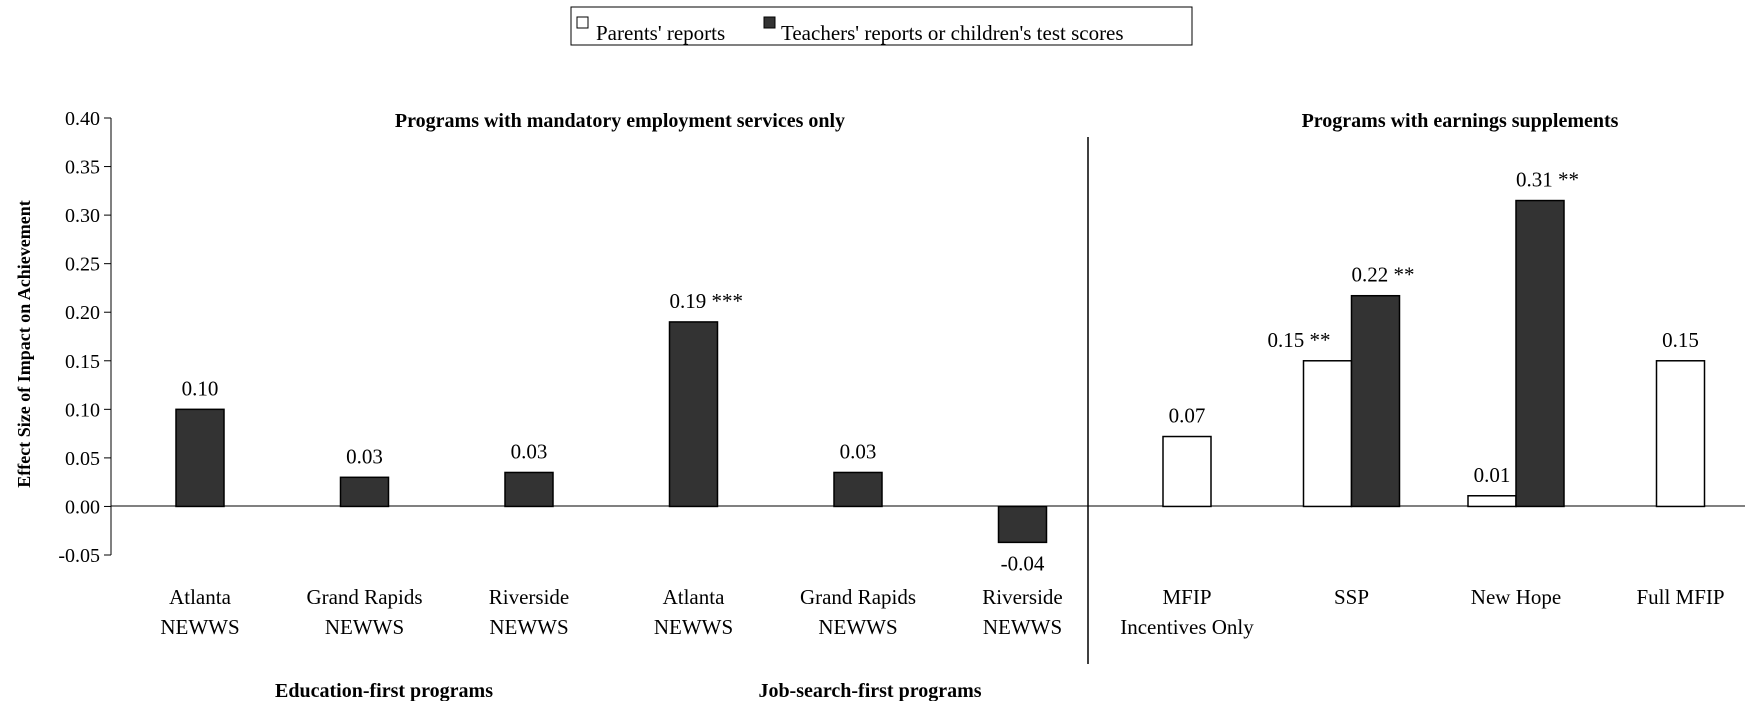 The height and width of the screenshot is (701, 1748). Describe the element at coordinates (1187, 627) in the screenshot. I see `category-label-line2: Incentives Only` at that location.